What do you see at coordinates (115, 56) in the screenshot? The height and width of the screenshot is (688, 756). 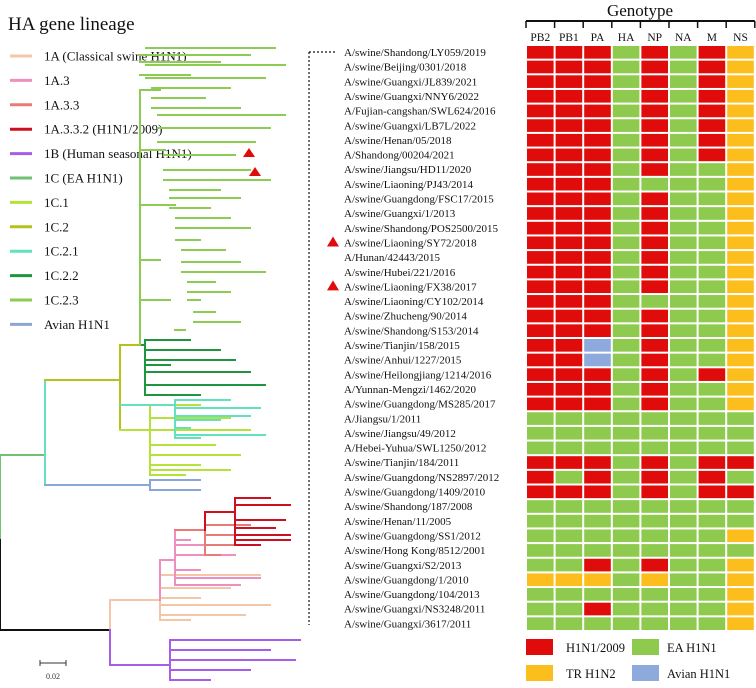 I see `lineage-label: 1A (Classical swine H1N1)` at bounding box center [115, 56].